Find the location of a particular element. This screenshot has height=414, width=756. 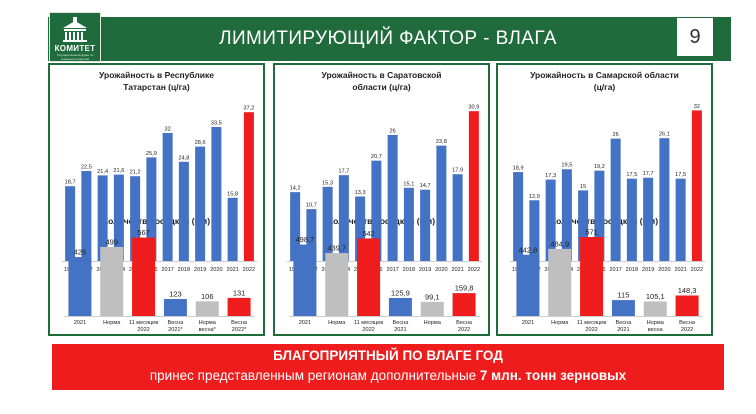

data-label: 32 is located at coordinates (697, 107).